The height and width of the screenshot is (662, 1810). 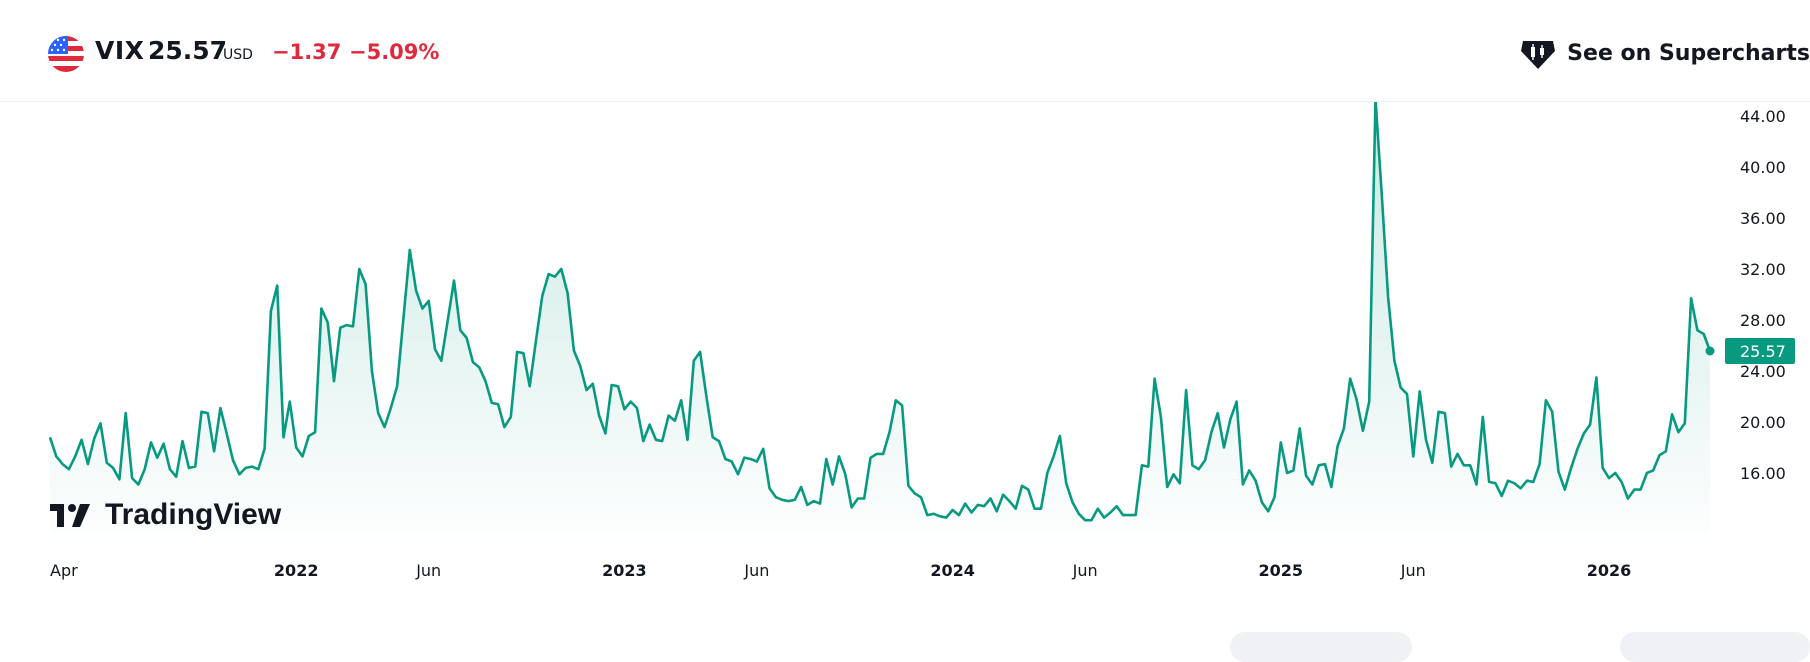 What do you see at coordinates (1763, 422) in the screenshot?
I see `y-tick-label: 20.00` at bounding box center [1763, 422].